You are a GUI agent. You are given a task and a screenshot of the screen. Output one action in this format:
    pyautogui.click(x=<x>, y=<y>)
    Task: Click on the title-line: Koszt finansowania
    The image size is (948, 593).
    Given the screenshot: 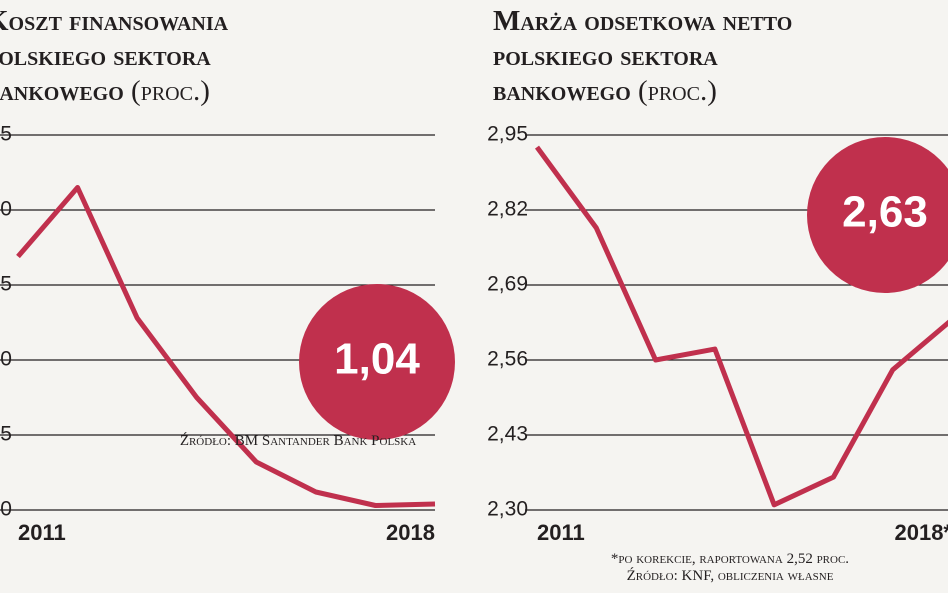 What is the action you would take?
    pyautogui.click(x=114, y=21)
    